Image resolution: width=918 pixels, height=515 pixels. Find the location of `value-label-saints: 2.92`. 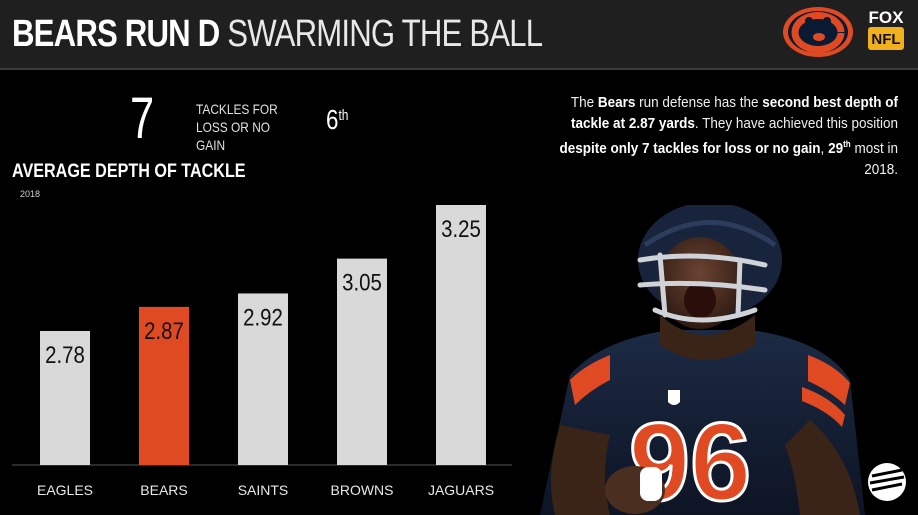

value-label-saints: 2.92 is located at coordinates (263, 317).